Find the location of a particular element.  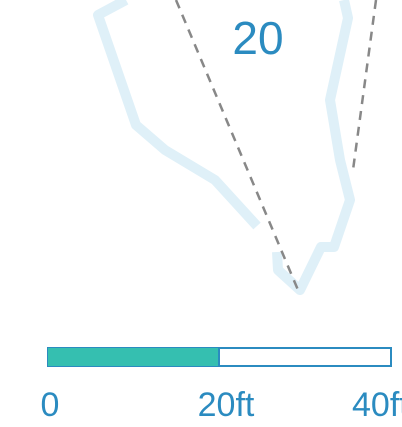

scale-label-zero: 0 is located at coordinates (50, 405).